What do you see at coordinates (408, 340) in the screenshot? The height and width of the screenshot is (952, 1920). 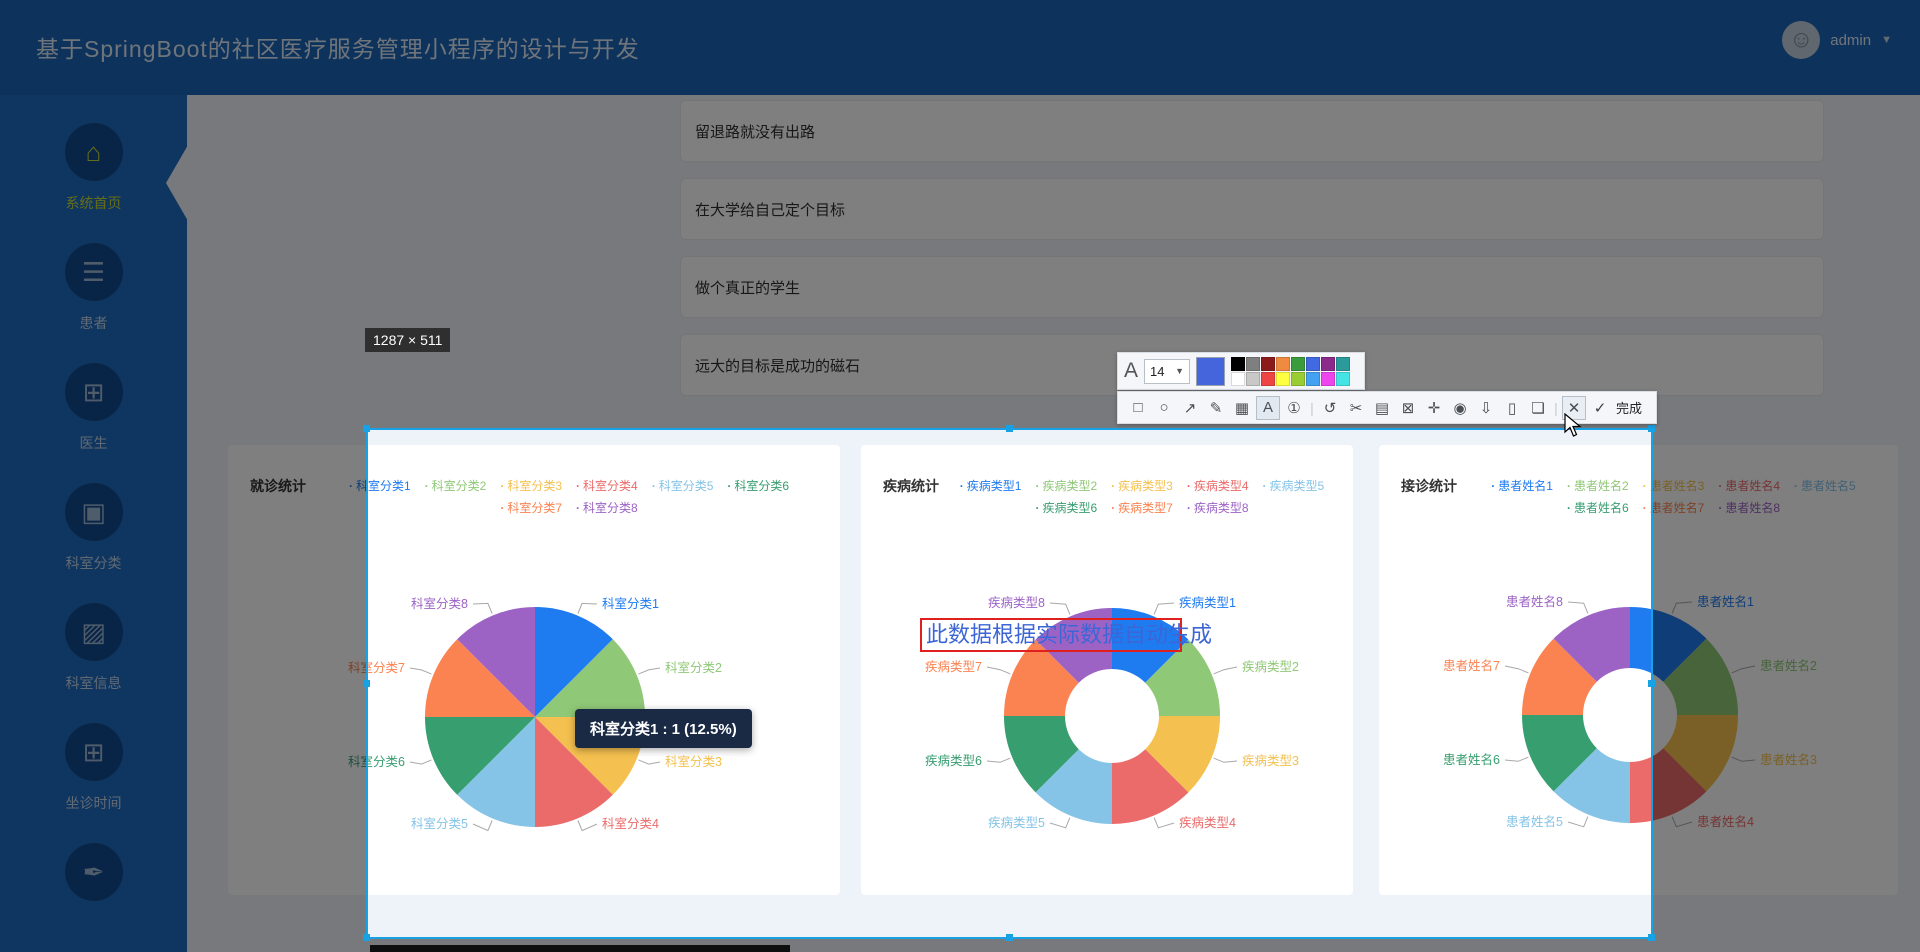 I see `selection-size-label: 1287 × 511` at bounding box center [408, 340].